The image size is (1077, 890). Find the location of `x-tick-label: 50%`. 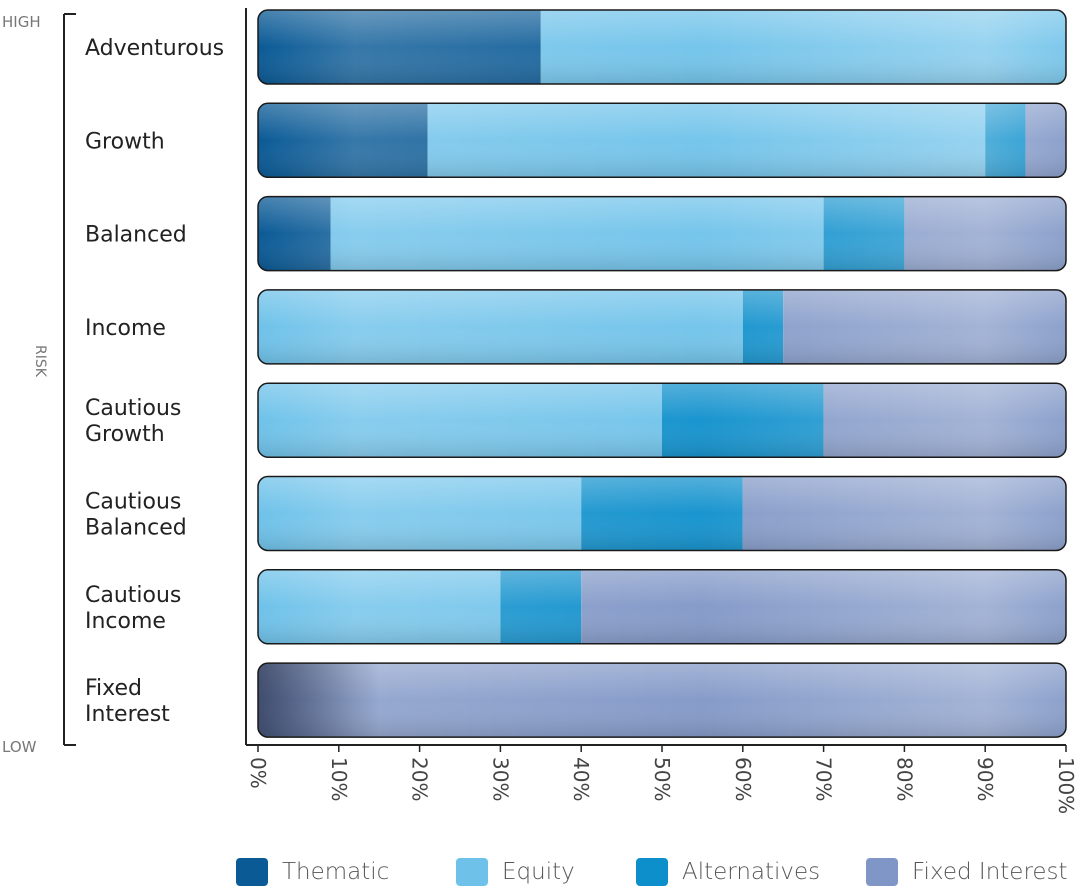

x-tick-label: 50% is located at coordinates (662, 779).